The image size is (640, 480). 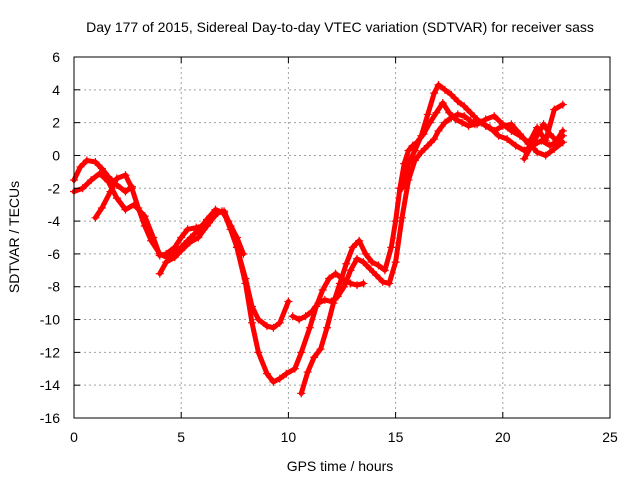 What do you see at coordinates (503, 437) in the screenshot?
I see `x-tick-label: 20` at bounding box center [503, 437].